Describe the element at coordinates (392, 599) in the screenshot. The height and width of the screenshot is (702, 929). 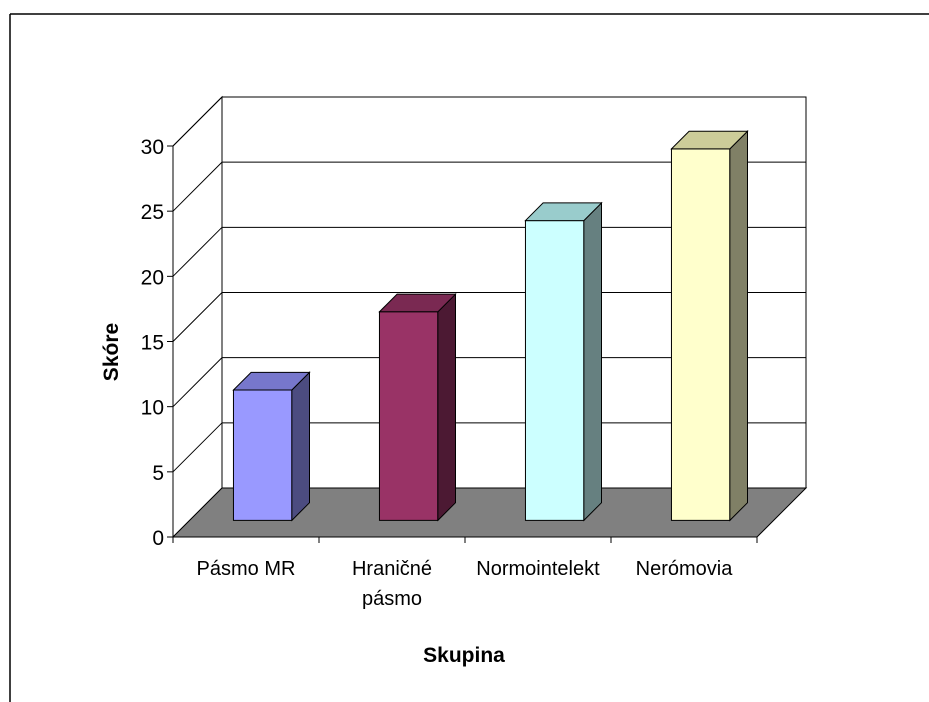
I see `x-category-label-line: pásmo` at that location.